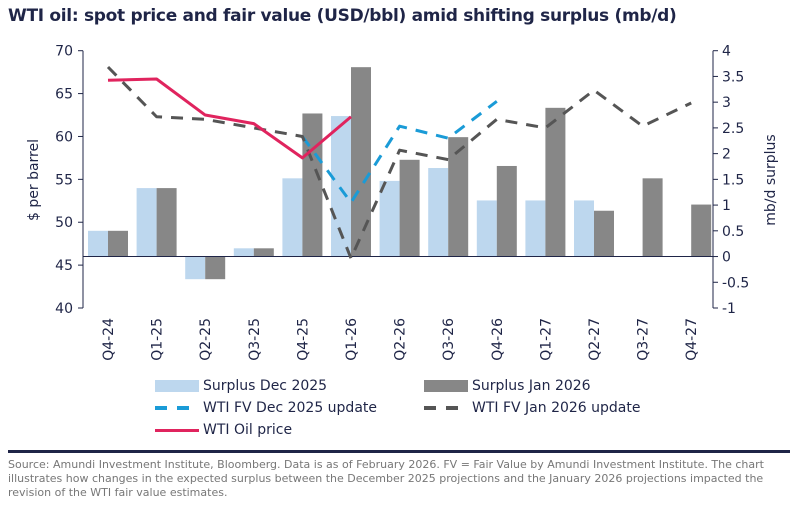 This screenshot has width=800, height=506. What do you see at coordinates (726, 206) in the screenshot?
I see `right-tick-label: 1` at bounding box center [726, 206].